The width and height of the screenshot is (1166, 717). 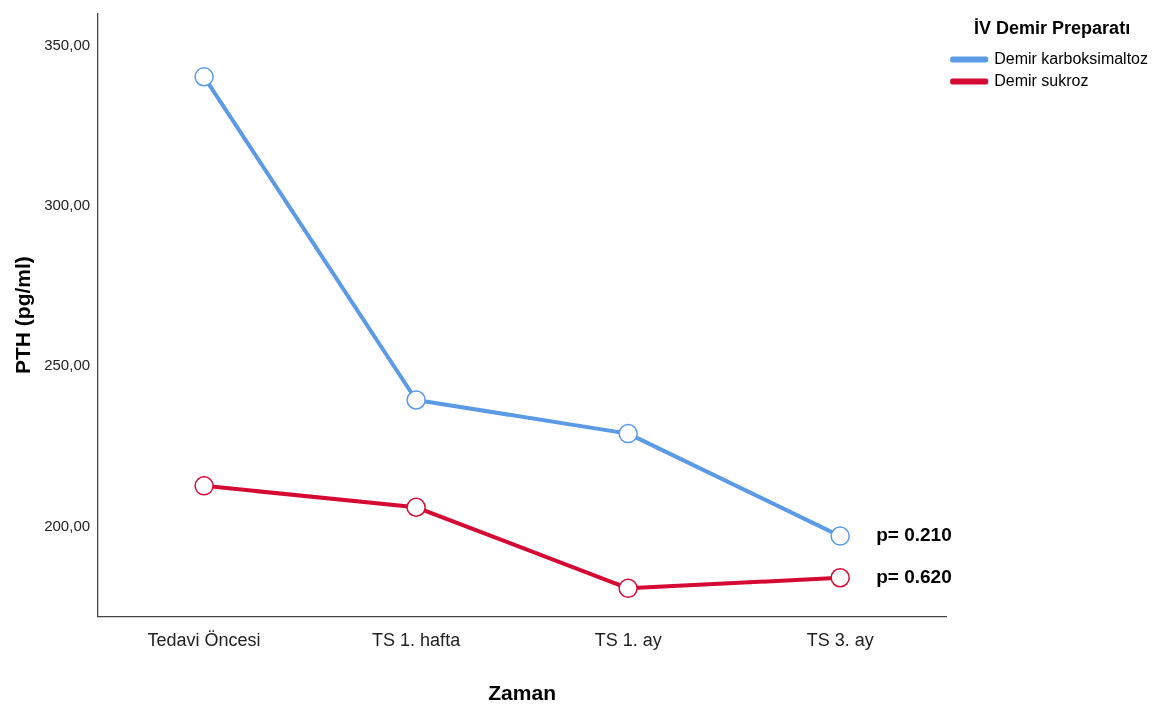 What do you see at coordinates (67, 525) in the screenshot?
I see `y-tick-label: 200,00` at bounding box center [67, 525].